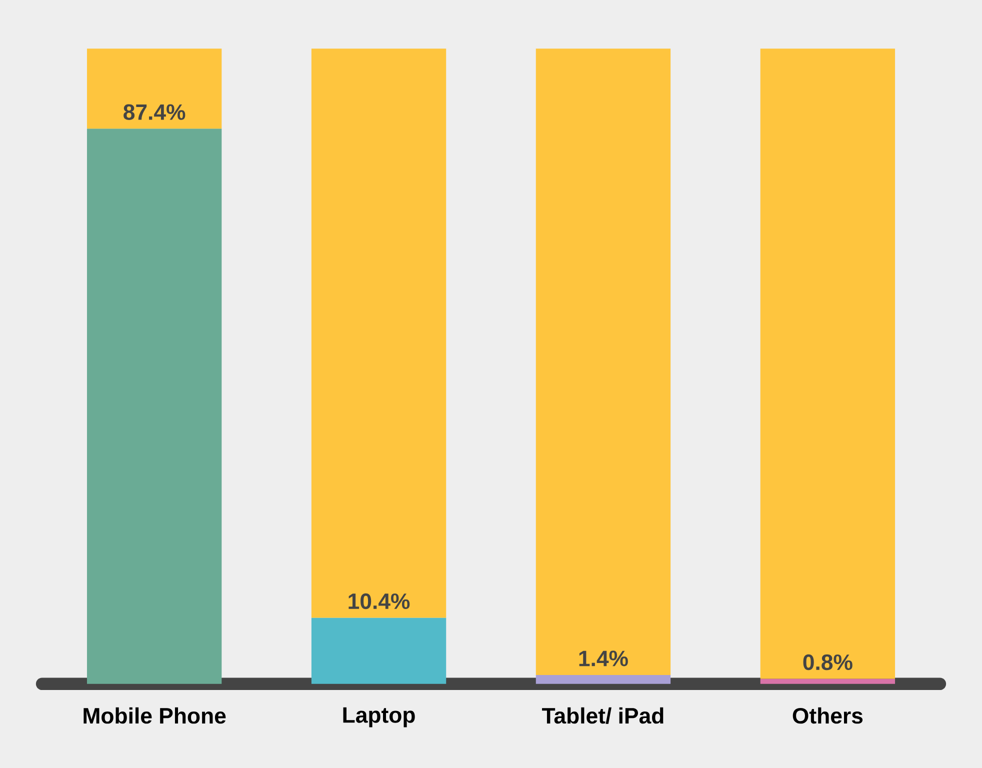 The width and height of the screenshot is (982, 768). I want to click on x-tick-label: Others, so click(827, 715).